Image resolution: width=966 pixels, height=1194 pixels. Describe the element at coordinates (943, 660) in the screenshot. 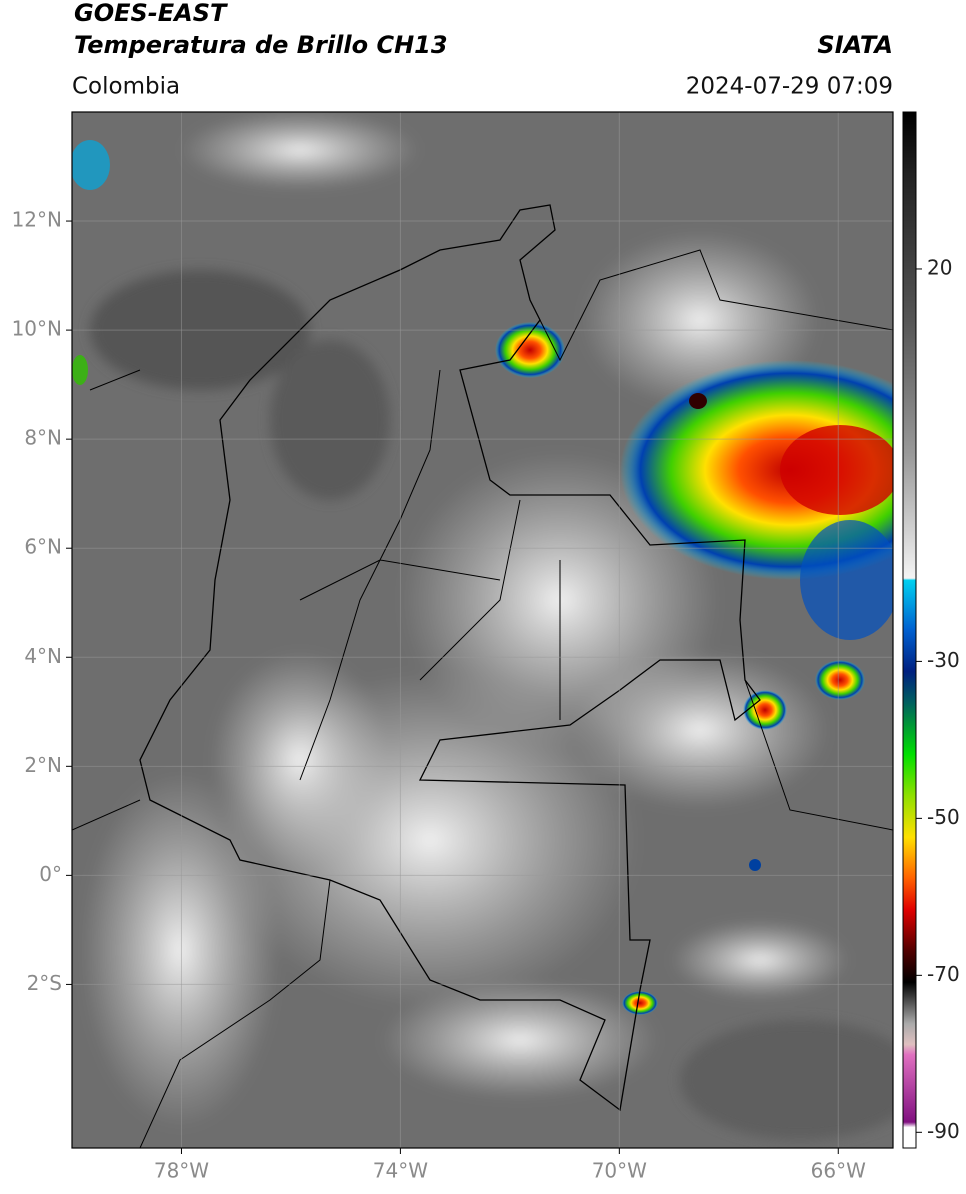

I see `colorbar-tick-label: -30` at that location.